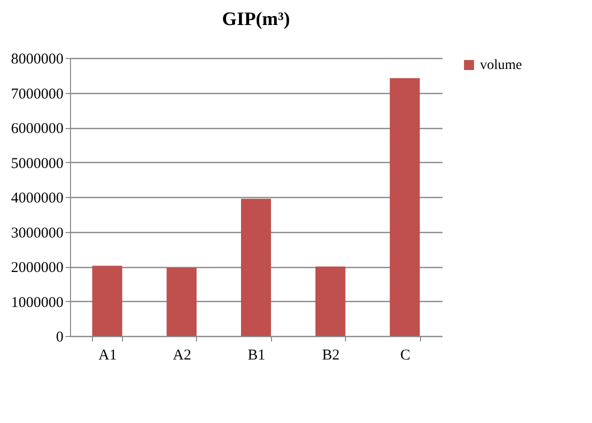  I want to click on x-tick-label: C, so click(405, 356).